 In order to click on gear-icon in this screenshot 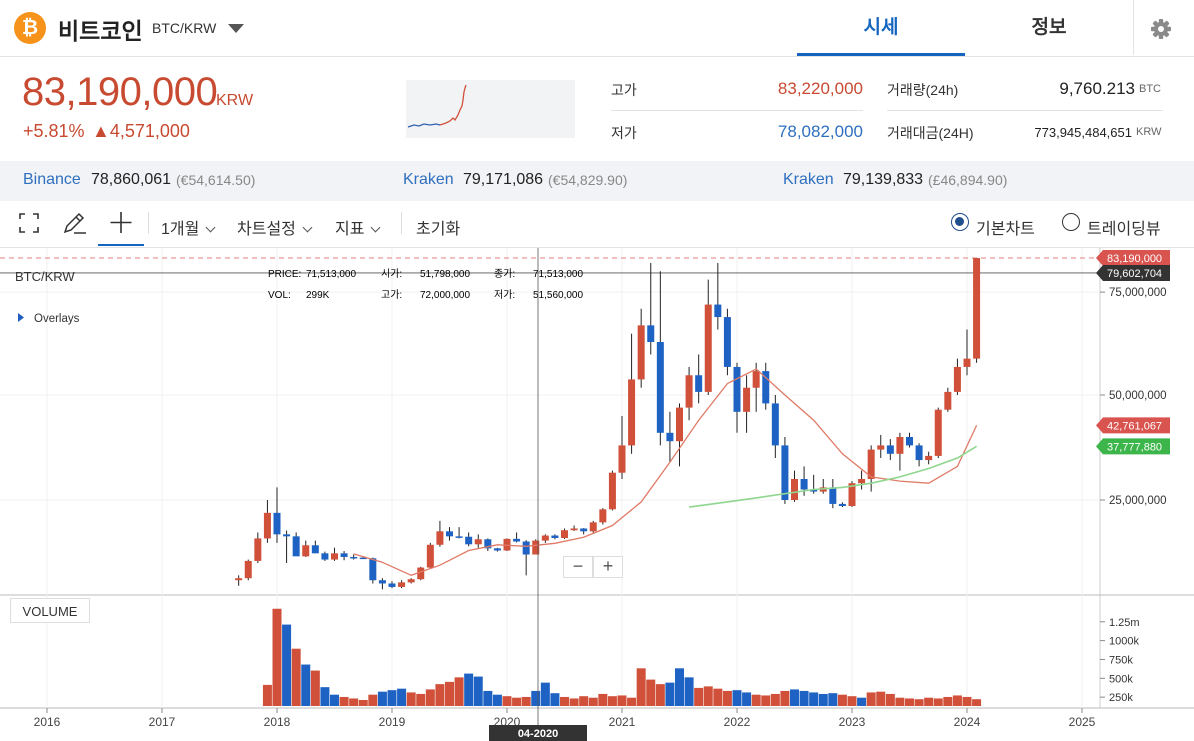, I will do `click(1161, 29)`.